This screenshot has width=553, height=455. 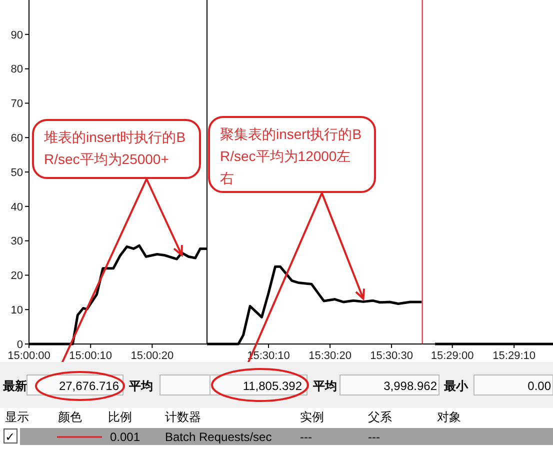 What do you see at coordinates (89, 386) in the screenshot?
I see `text: 27,676.716` at bounding box center [89, 386].